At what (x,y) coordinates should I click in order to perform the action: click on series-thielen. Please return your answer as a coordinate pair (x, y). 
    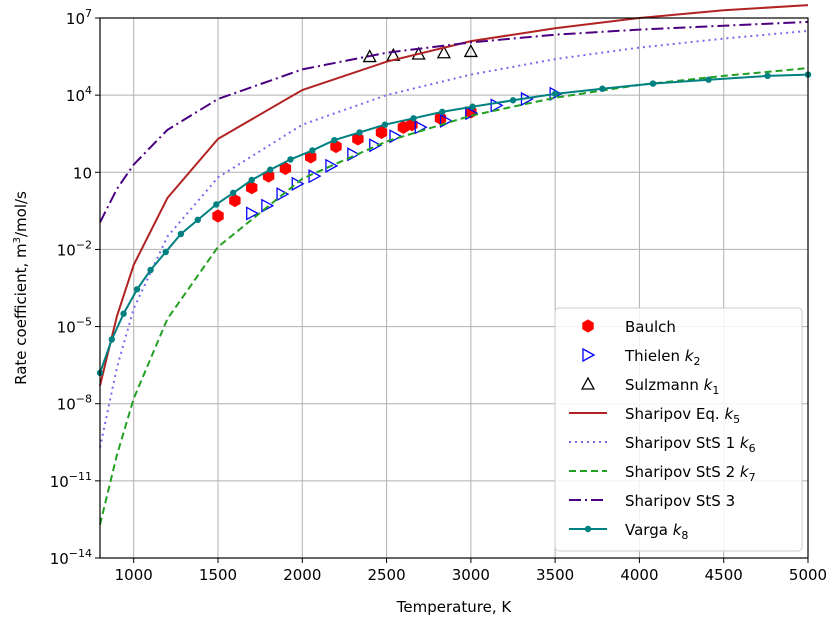
    Looking at the image, I should click on (404, 153).